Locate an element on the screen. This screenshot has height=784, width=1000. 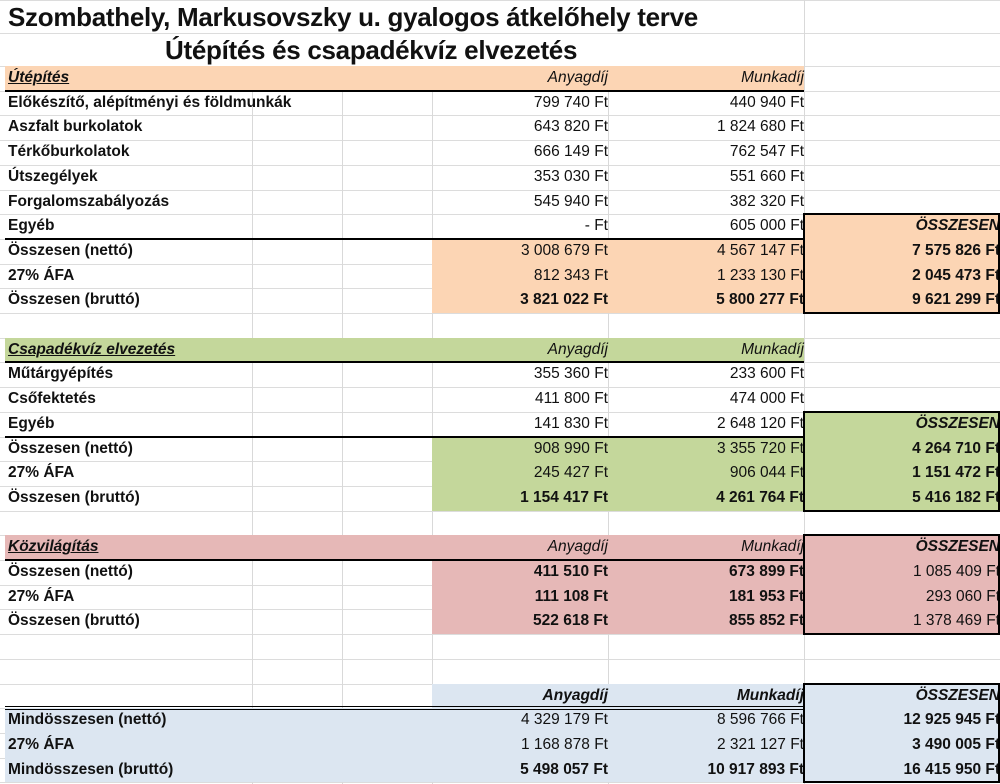
total-osszesen: 5 416 182 Ft is located at coordinates (956, 497).